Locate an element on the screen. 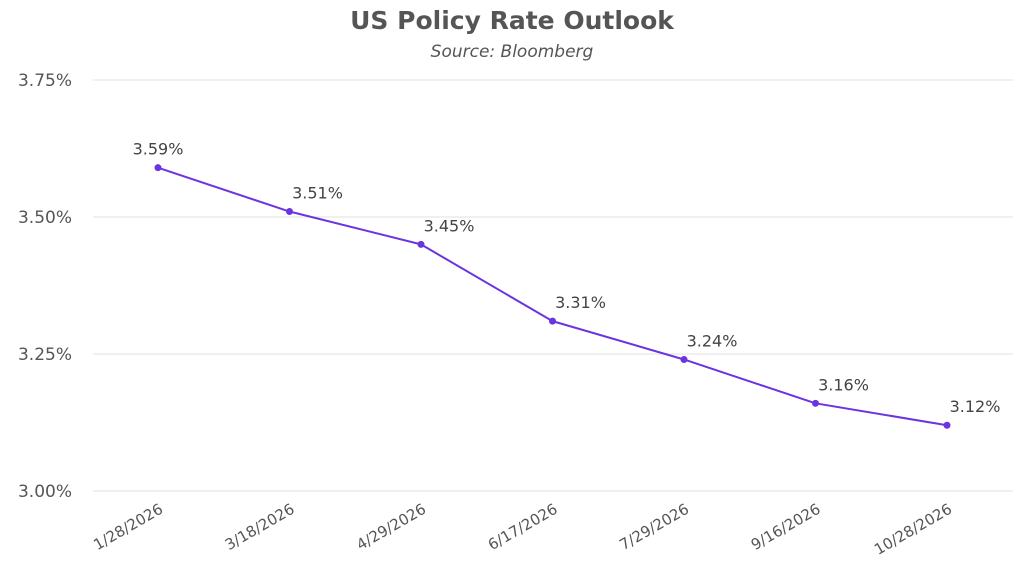 This screenshot has width=1024, height=582. x-tick-label: 7/29/2026 is located at coordinates (654, 527).